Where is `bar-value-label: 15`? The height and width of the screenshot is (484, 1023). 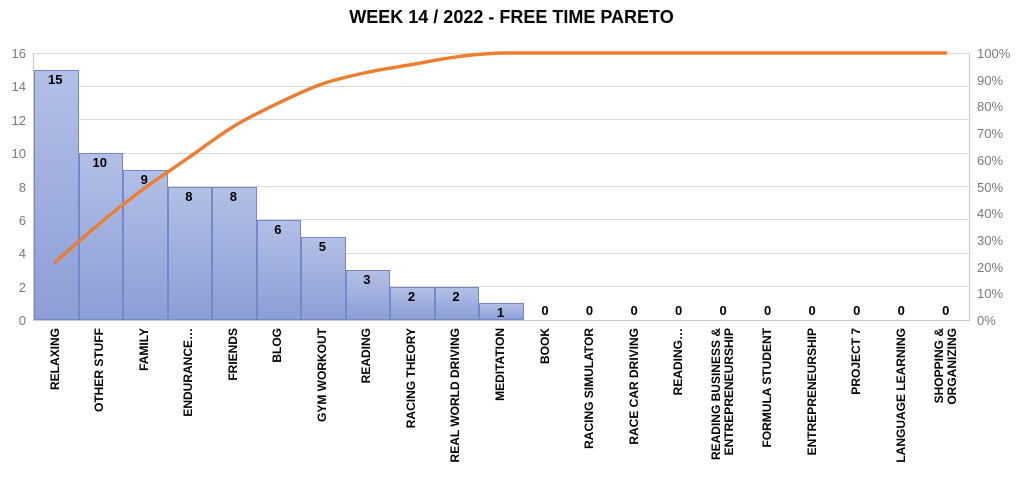 bar-value-label: 15 is located at coordinates (55, 79).